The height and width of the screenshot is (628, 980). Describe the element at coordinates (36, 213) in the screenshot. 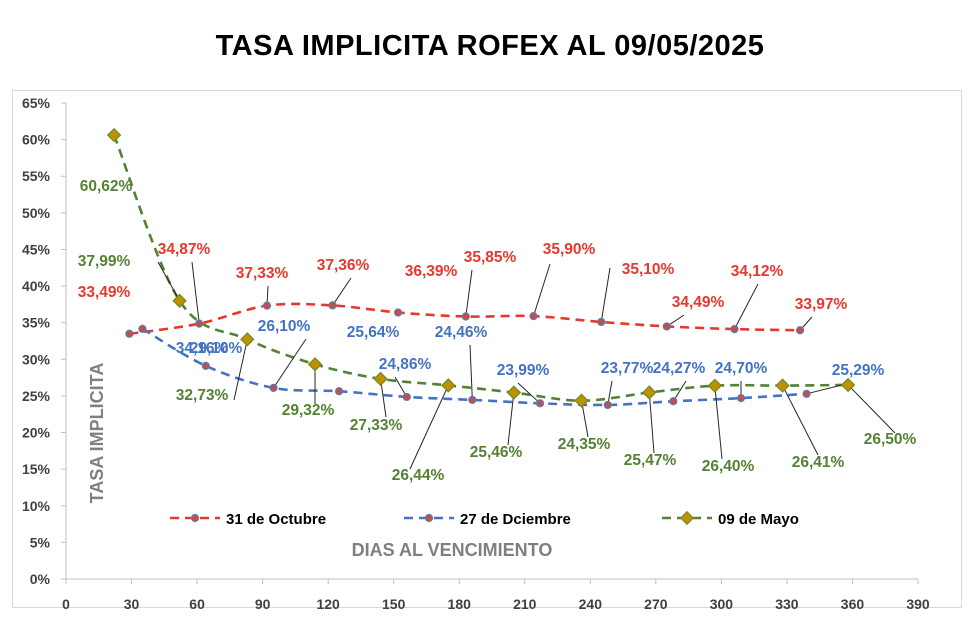

I see `y-tick-label: 50%` at that location.